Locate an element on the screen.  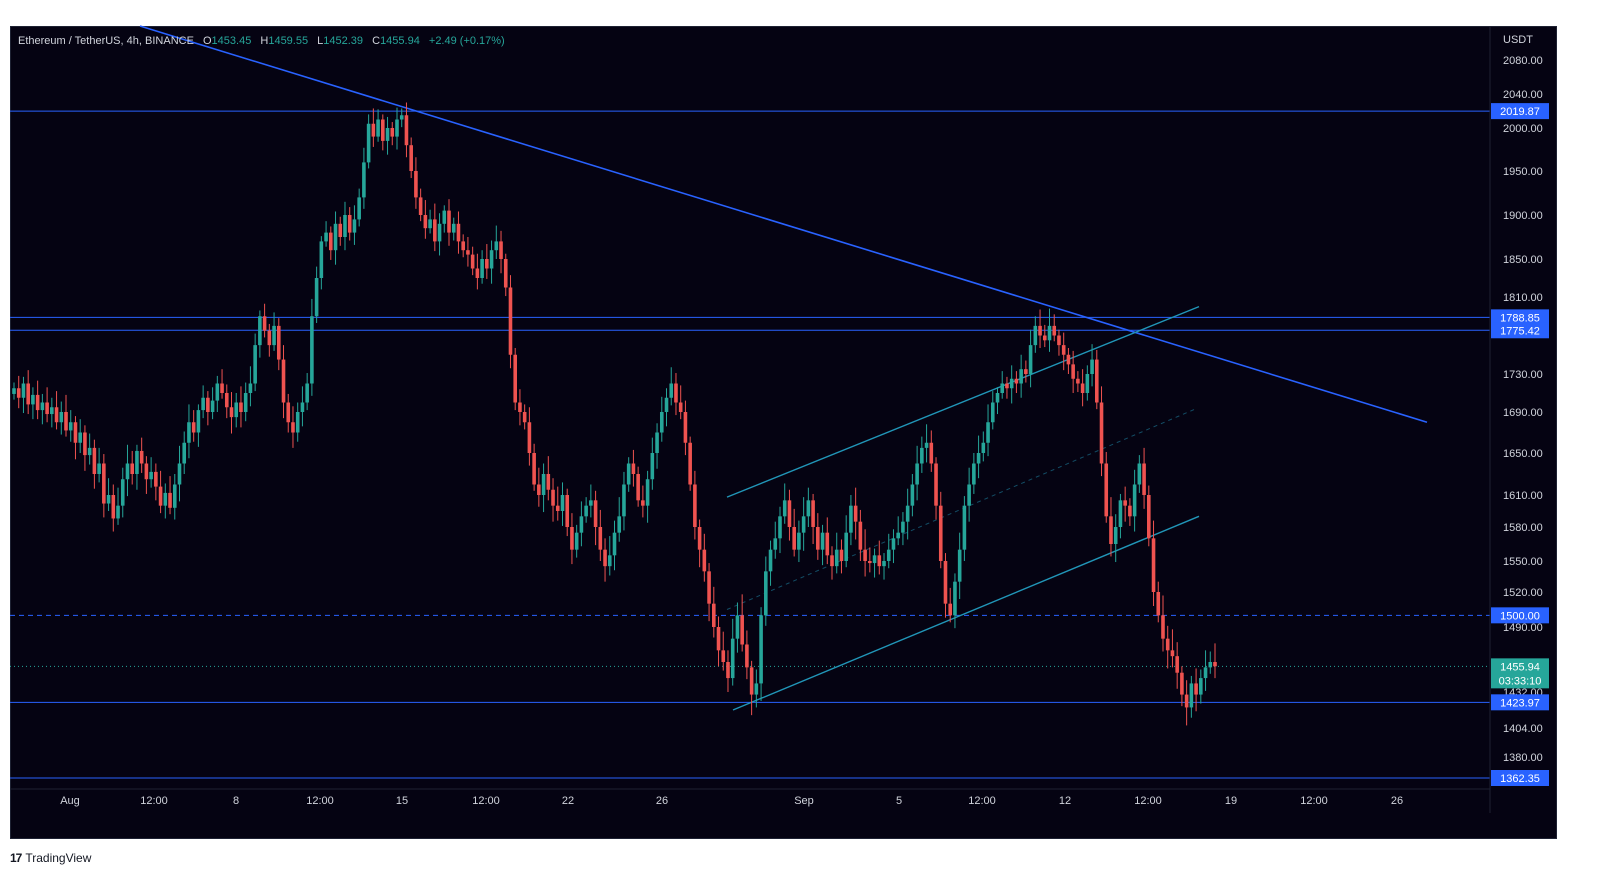
open-label: O is located at coordinates (207, 41).